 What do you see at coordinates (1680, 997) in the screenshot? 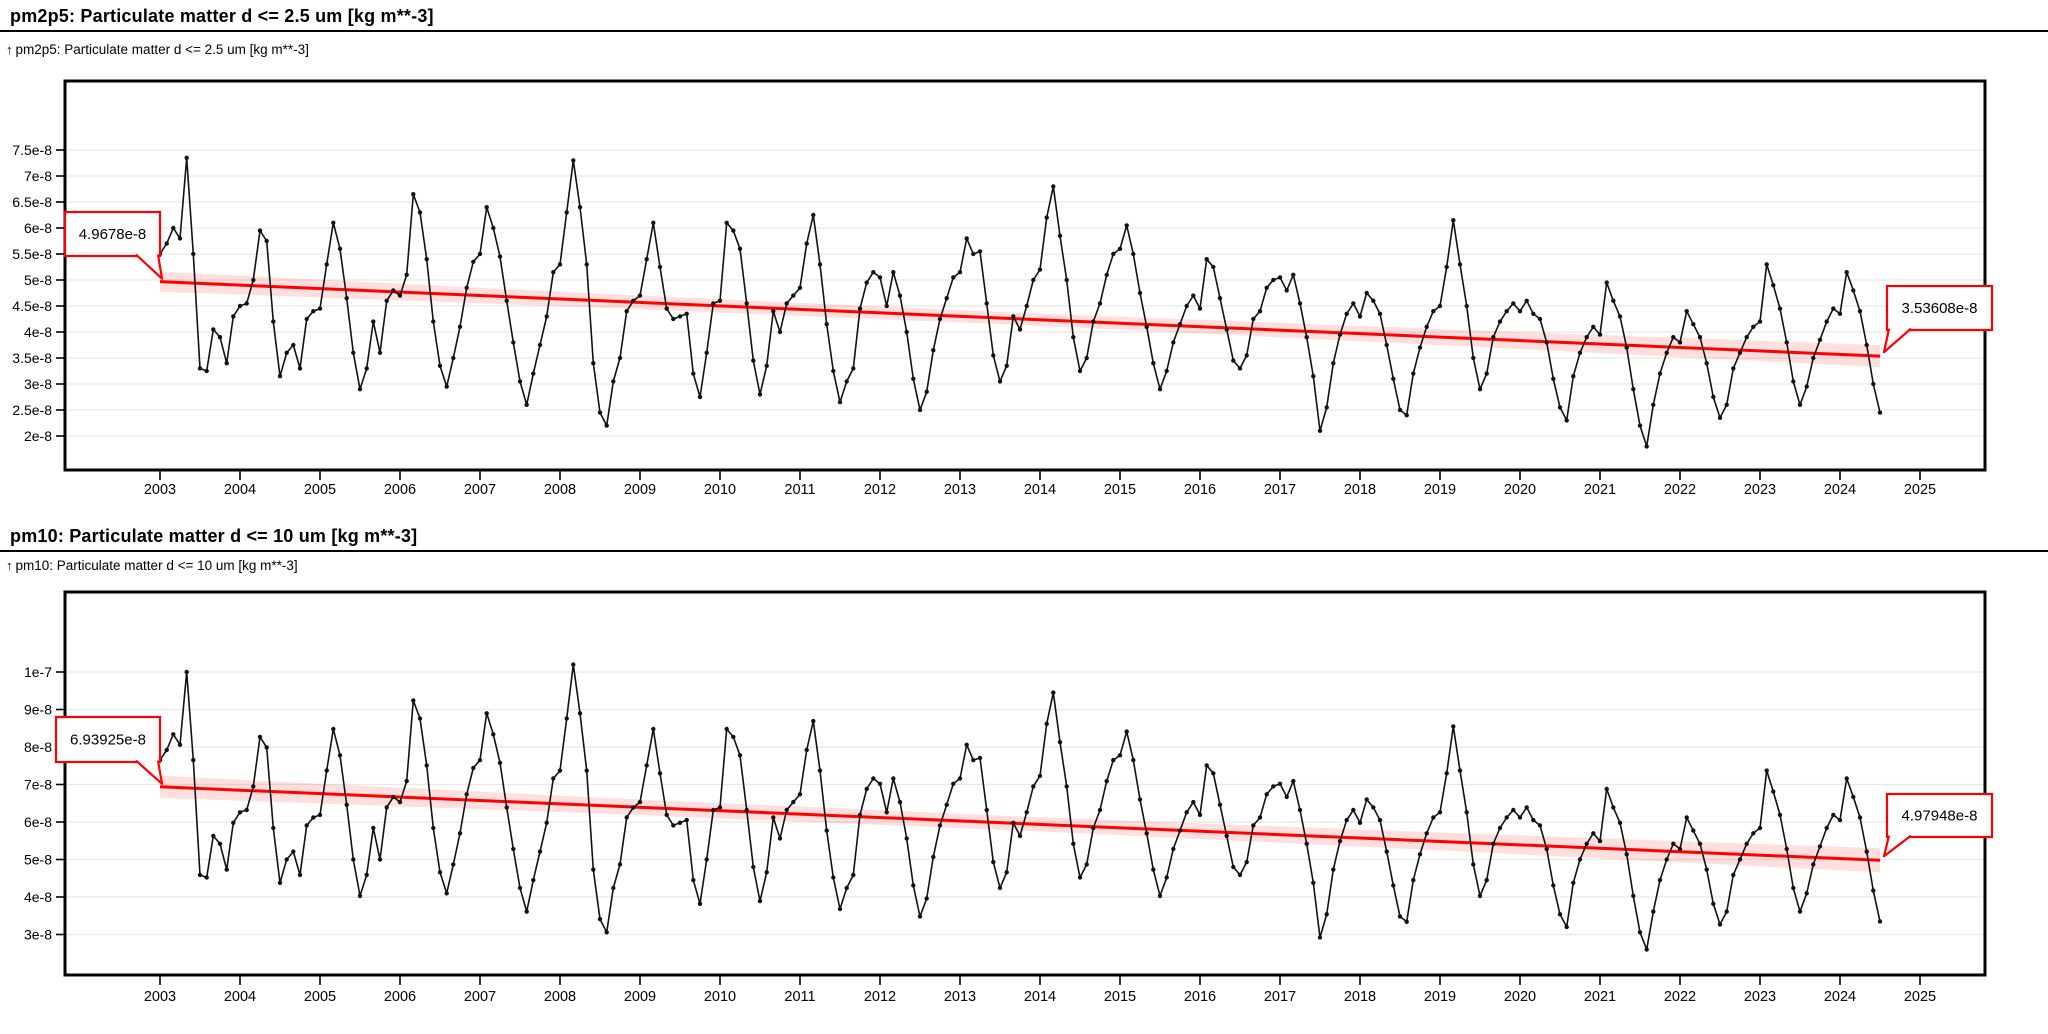
I see `x-tick-label: 2022` at bounding box center [1680, 997].